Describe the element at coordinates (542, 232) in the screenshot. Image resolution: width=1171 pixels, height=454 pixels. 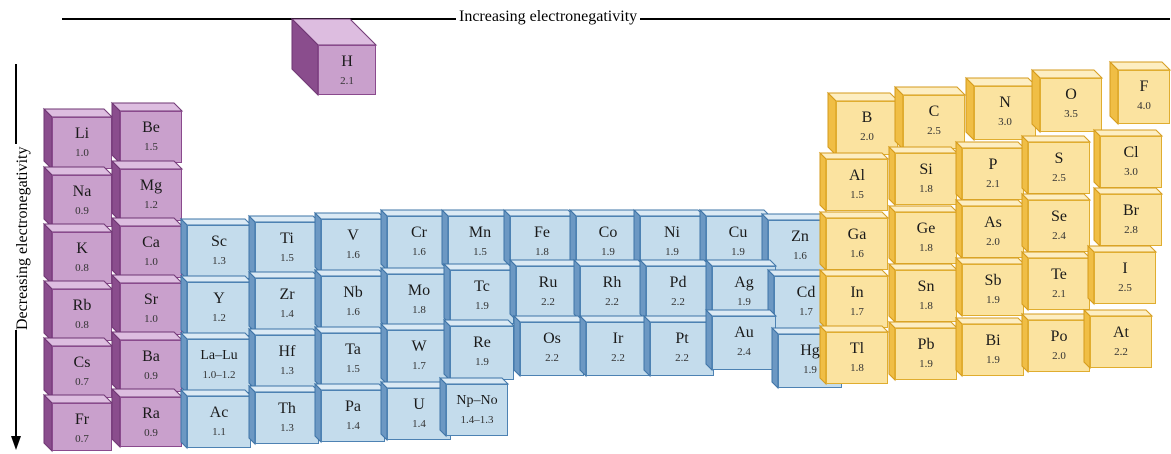
I see `element-symbol: Fe` at that location.